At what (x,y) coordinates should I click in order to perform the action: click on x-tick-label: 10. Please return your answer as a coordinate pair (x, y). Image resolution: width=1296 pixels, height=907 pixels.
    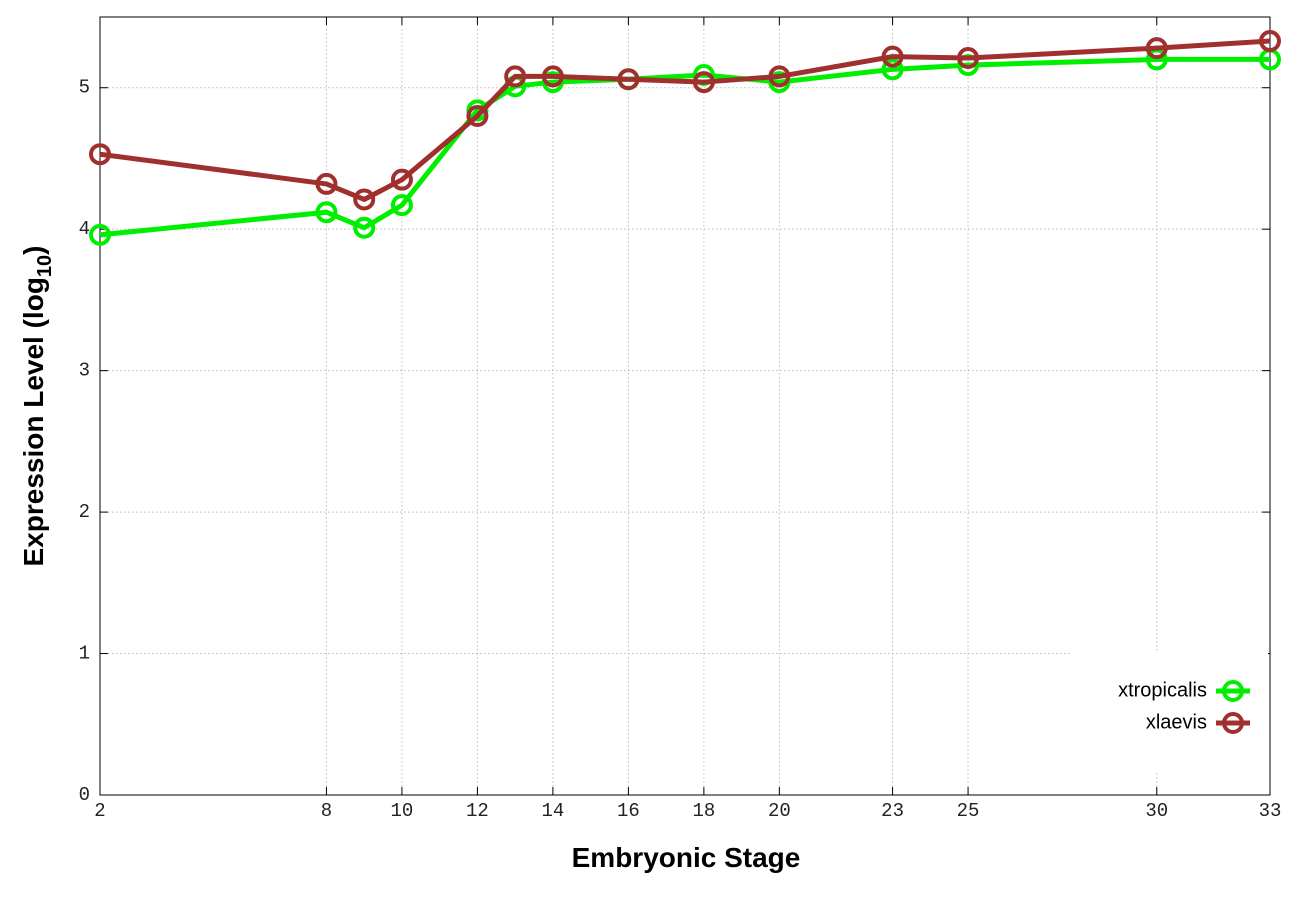
    Looking at the image, I should click on (402, 811).